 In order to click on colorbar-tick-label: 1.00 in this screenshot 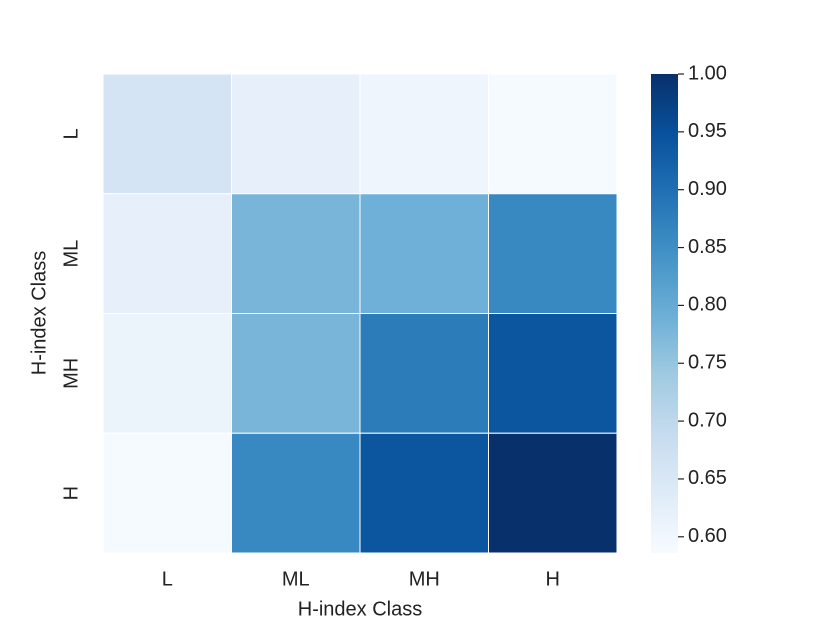, I will do `click(707, 73)`.